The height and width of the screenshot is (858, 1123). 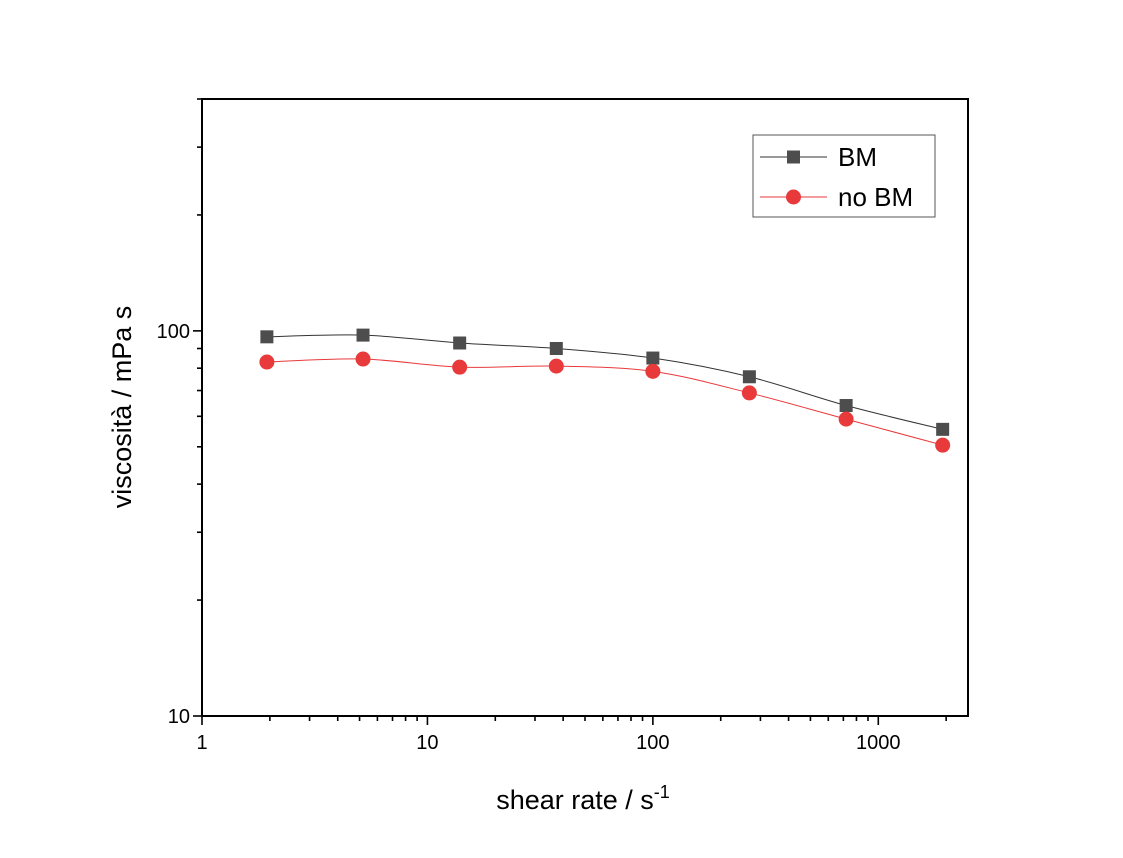 What do you see at coordinates (122, 407) in the screenshot?
I see `y-axis-title: viscosità / mPa s` at bounding box center [122, 407].